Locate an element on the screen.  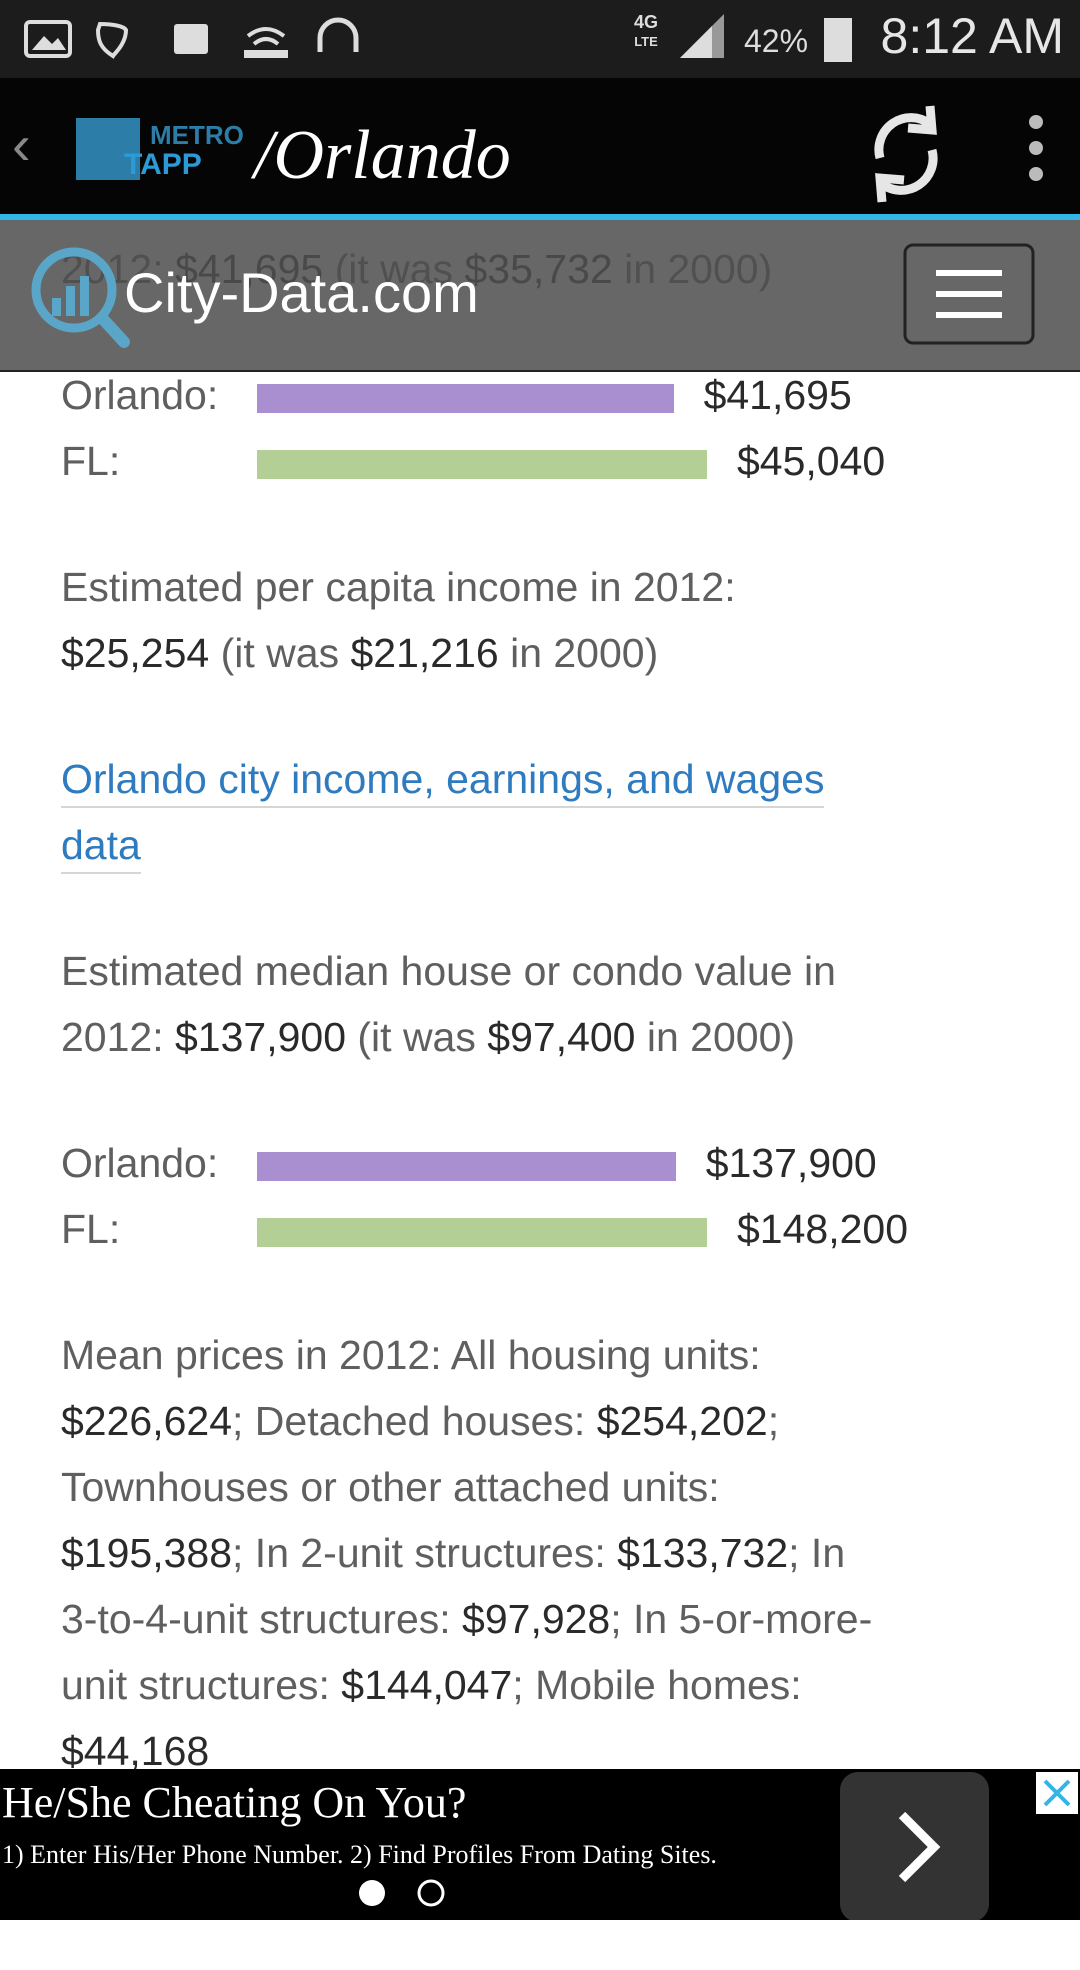
value-text: $21,216 is located at coordinates (424, 653).